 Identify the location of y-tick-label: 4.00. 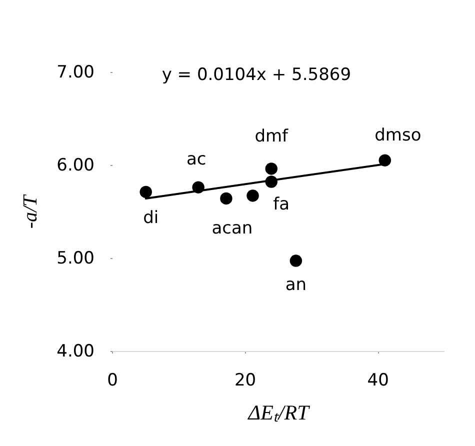
(75, 352).